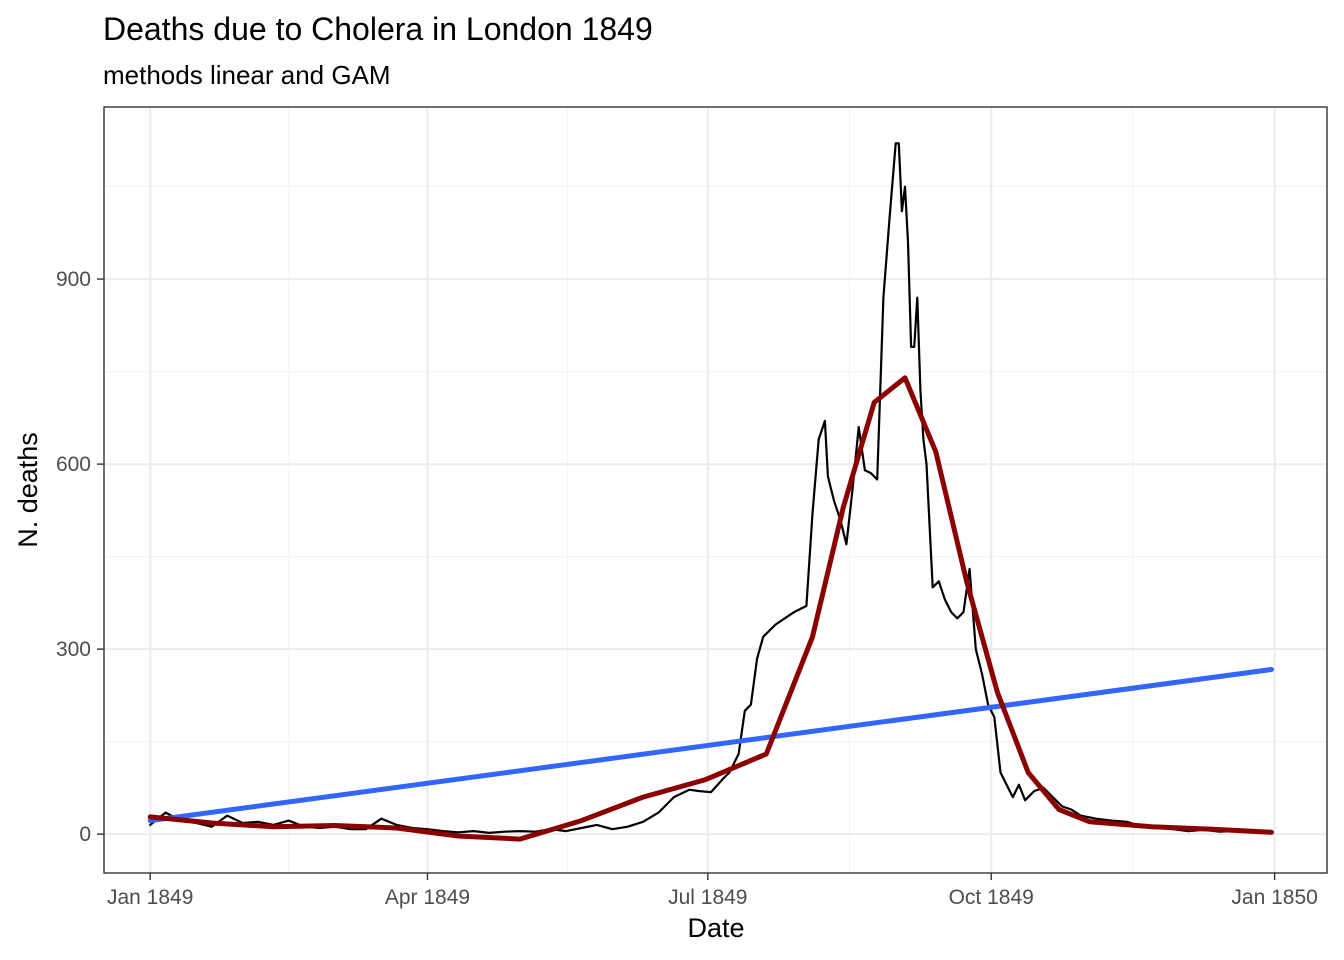  What do you see at coordinates (85, 834) in the screenshot?
I see `y-tick-label: 0` at bounding box center [85, 834].